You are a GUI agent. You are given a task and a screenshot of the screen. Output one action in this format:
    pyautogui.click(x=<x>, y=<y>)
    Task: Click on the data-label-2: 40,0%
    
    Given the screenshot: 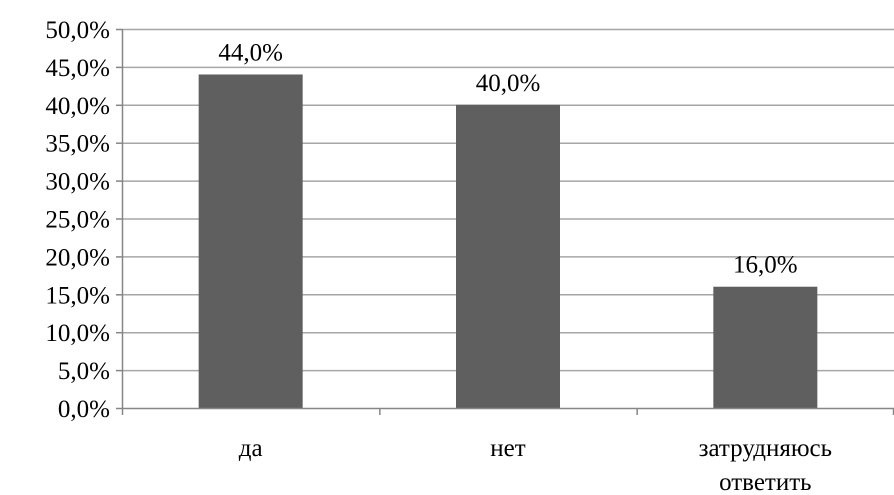 What is the action you would take?
    pyautogui.click(x=508, y=83)
    